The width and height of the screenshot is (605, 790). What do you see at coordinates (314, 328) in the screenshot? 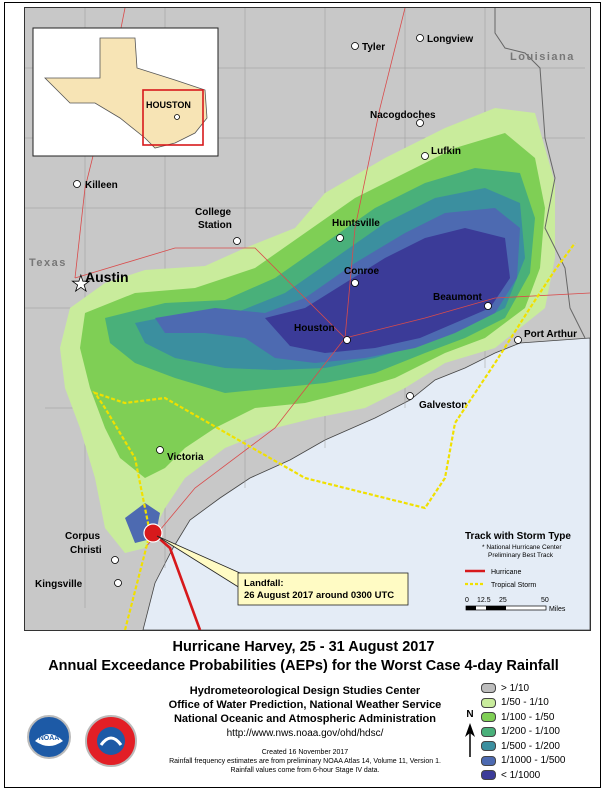
I see `city-houston: Houston` at bounding box center [314, 328].